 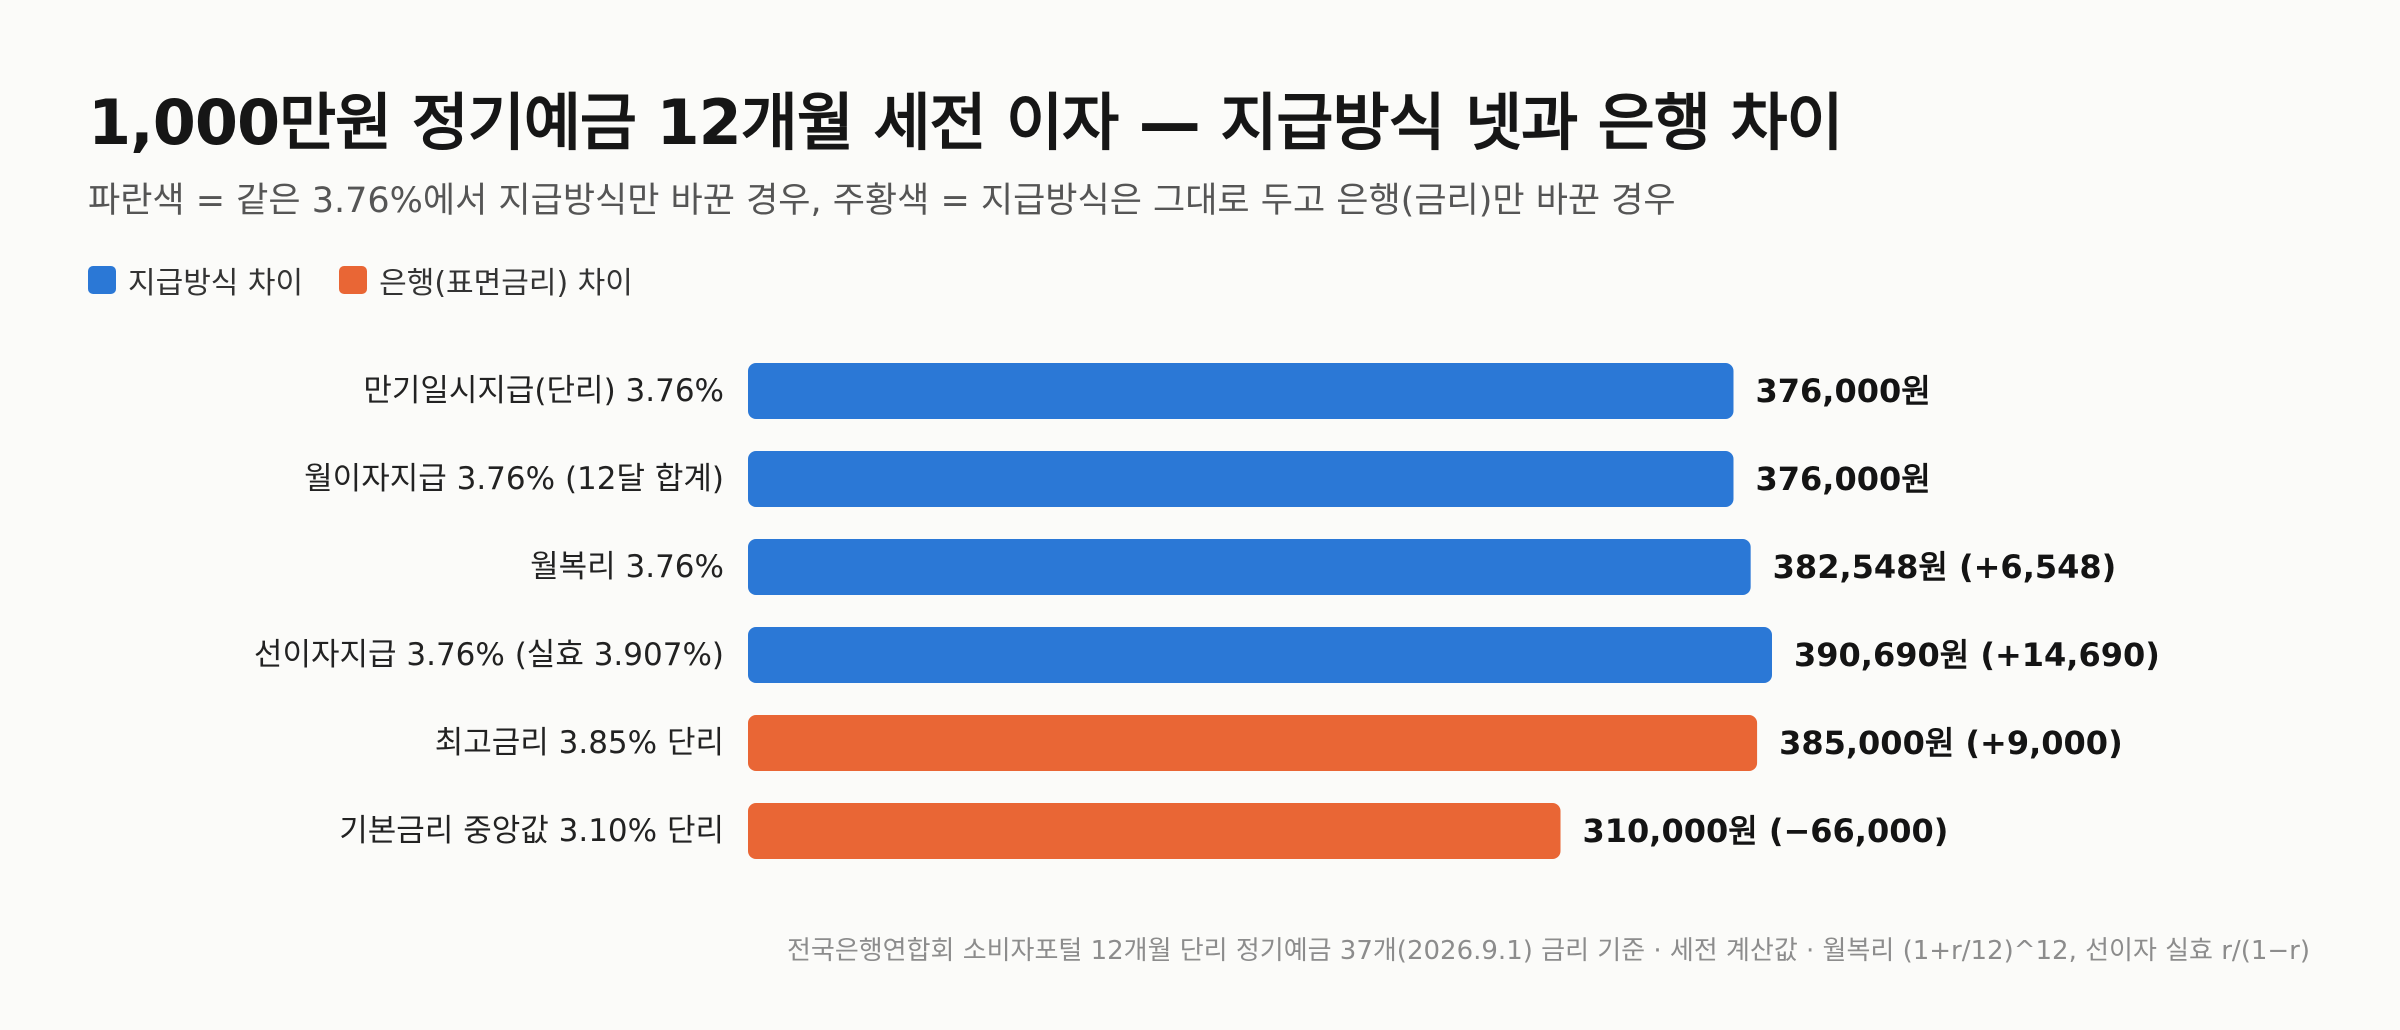 I want to click on value-label: 310,000원 (−66,000), so click(x=1766, y=831).